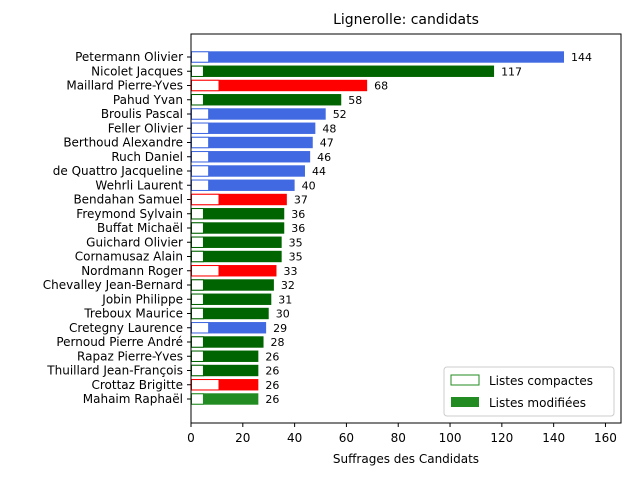  Describe the element at coordinates (130, 356) in the screenshot. I see `y-tick-label: Rapaz Pierre-Yves` at that location.